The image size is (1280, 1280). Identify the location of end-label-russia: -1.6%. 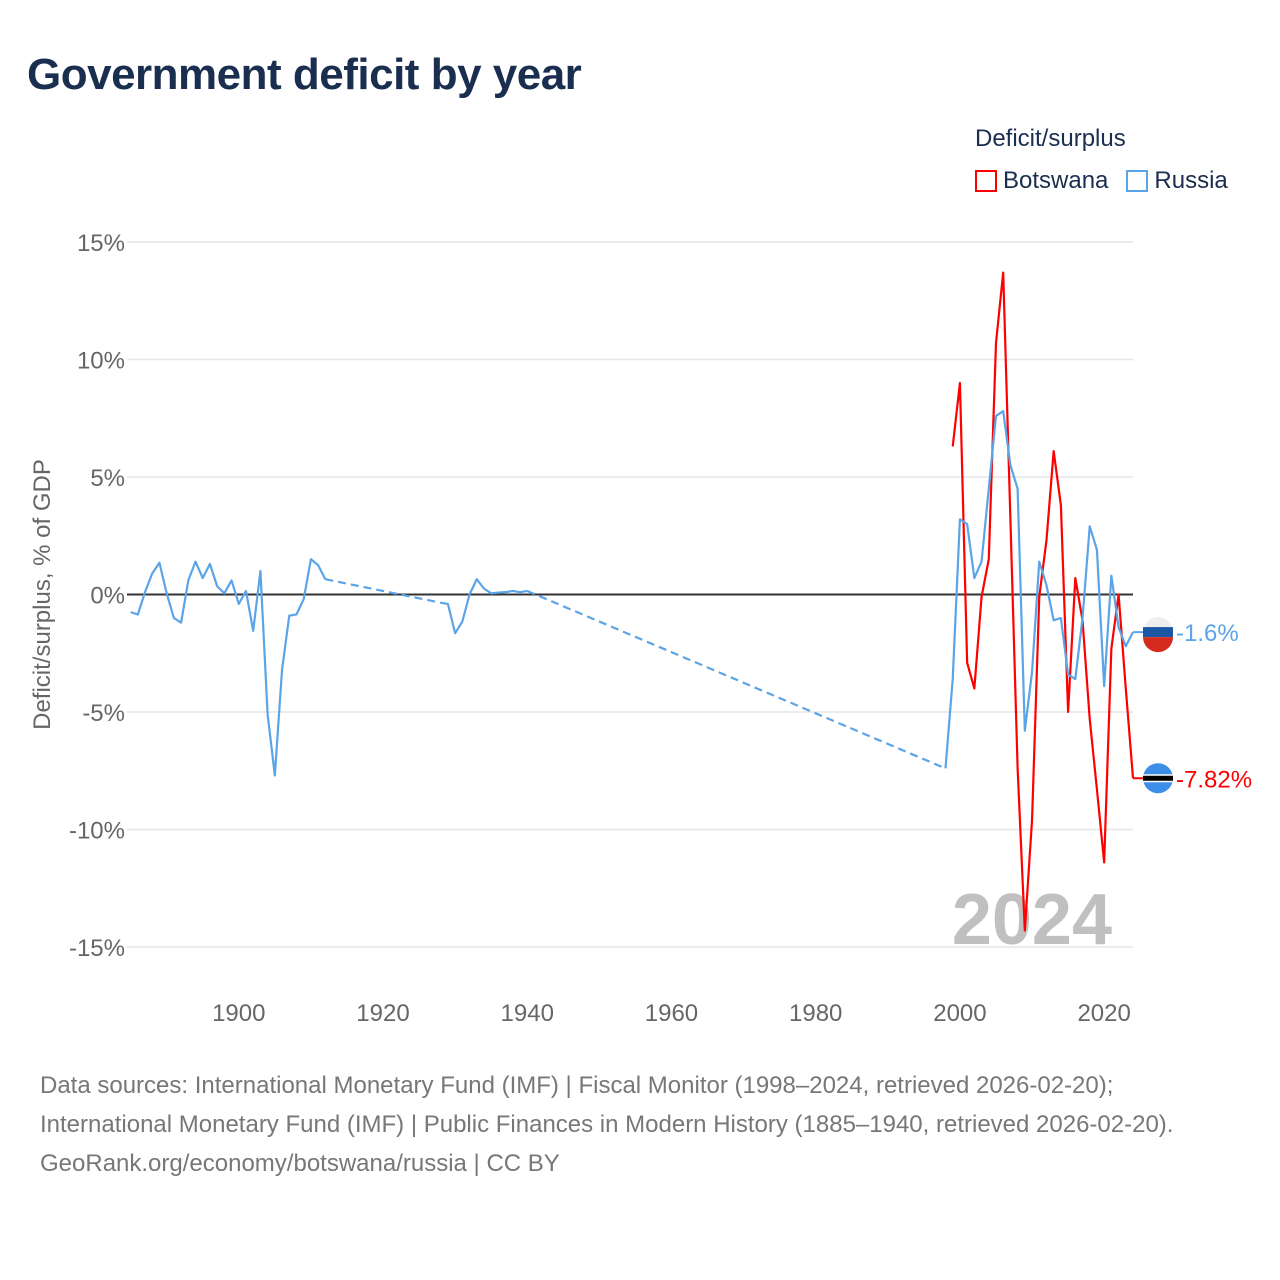
(1207, 633).